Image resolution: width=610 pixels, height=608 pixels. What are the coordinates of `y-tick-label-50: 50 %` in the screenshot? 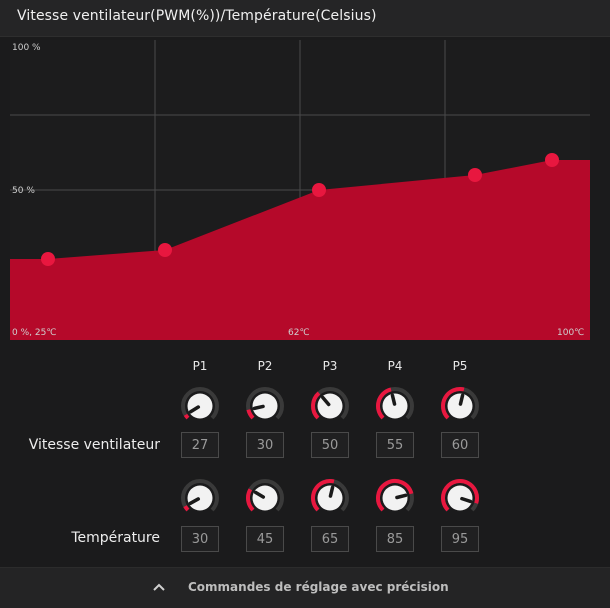 It's located at (23, 191).